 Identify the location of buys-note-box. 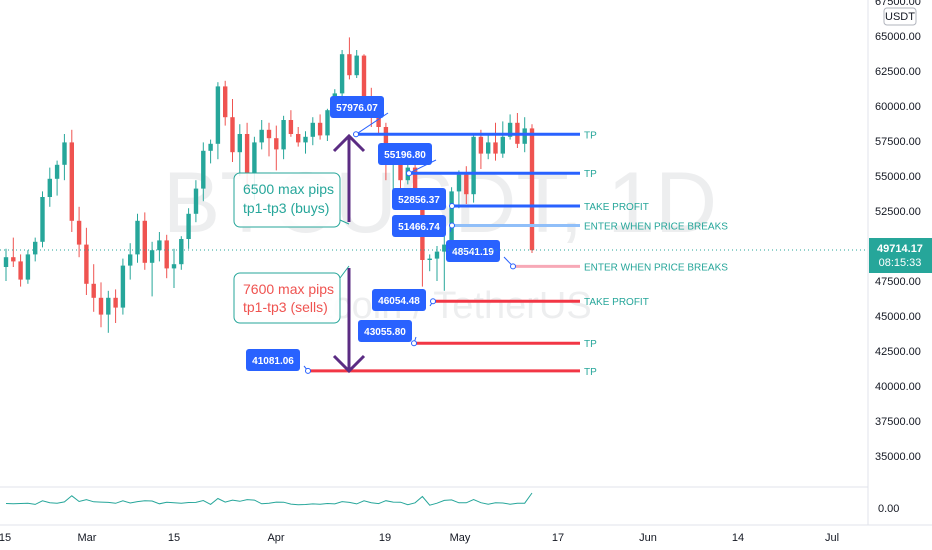
(287, 200).